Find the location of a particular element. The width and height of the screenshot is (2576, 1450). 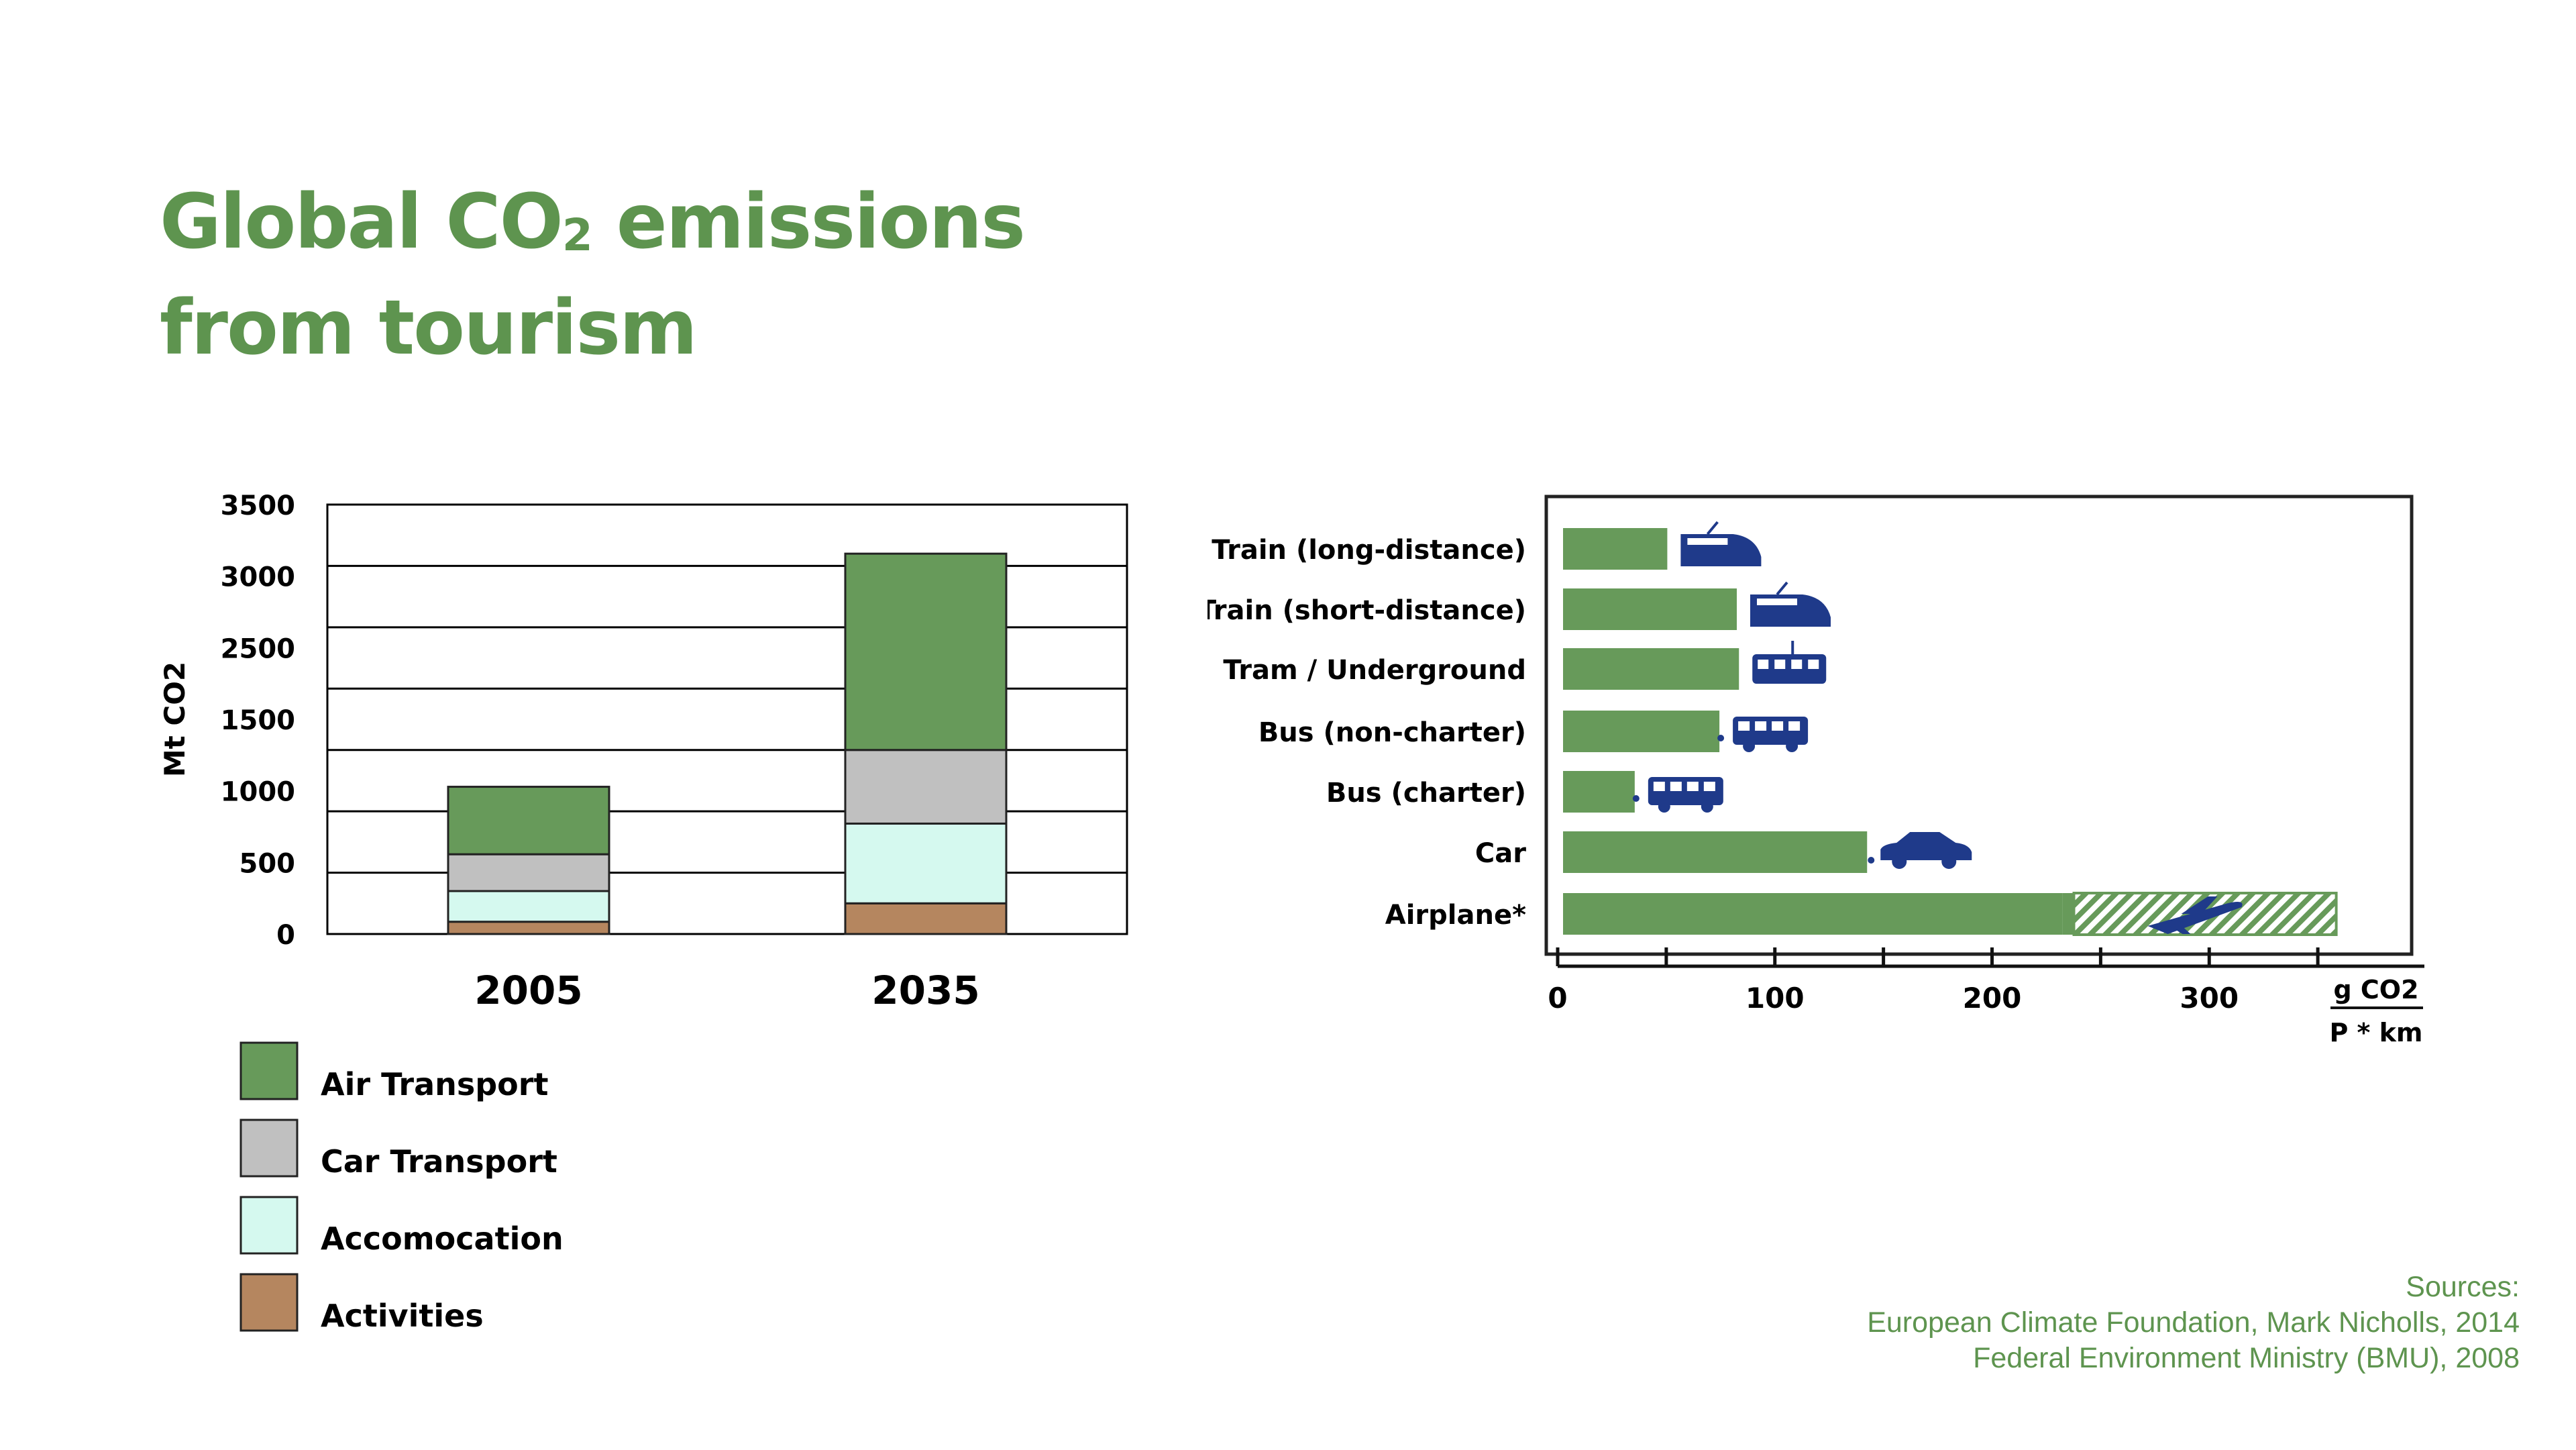

tram-body is located at coordinates (1789, 669).